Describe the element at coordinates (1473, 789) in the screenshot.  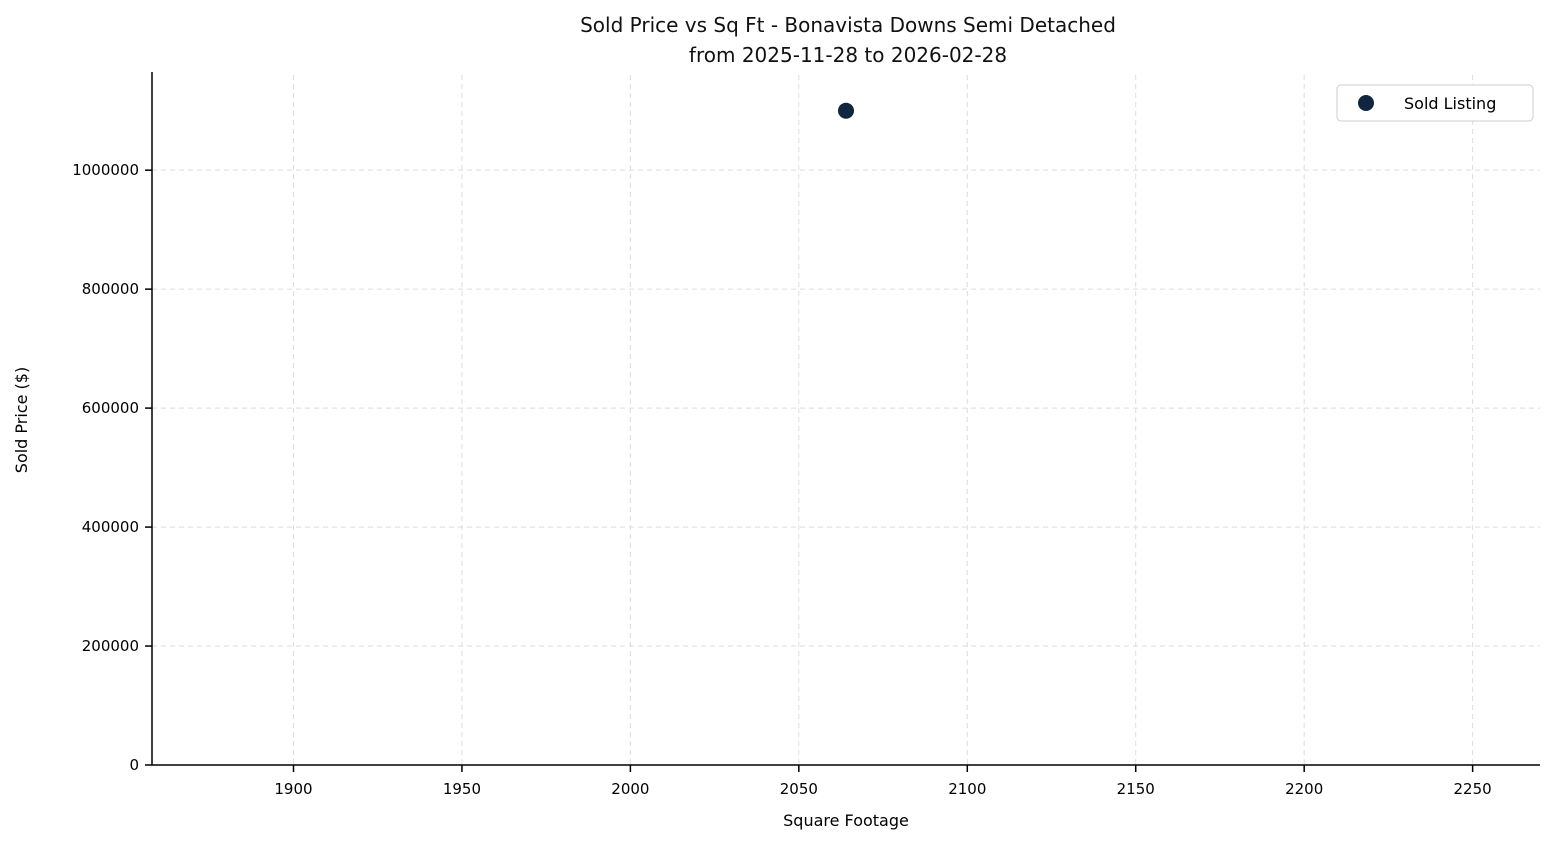
I see `x-tick-label: 2250` at that location.